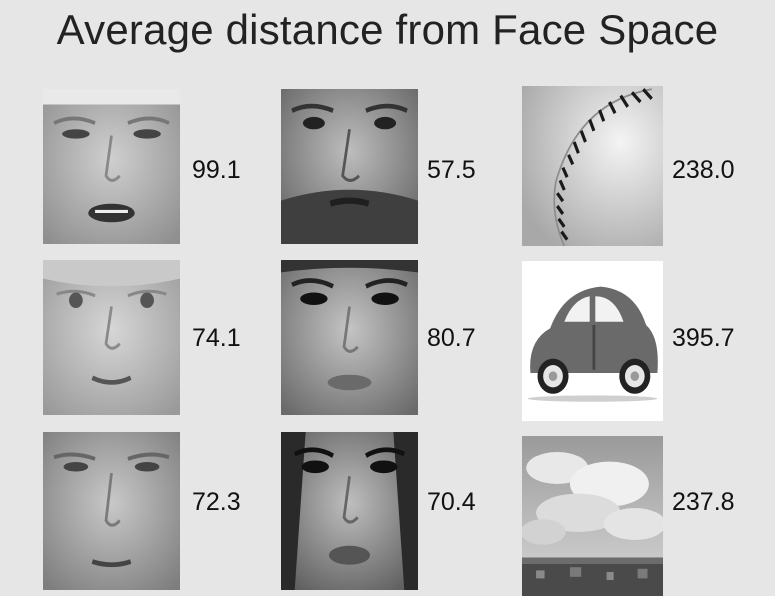 This screenshot has width=775, height=596. Describe the element at coordinates (592, 341) in the screenshot. I see `car-image` at that location.